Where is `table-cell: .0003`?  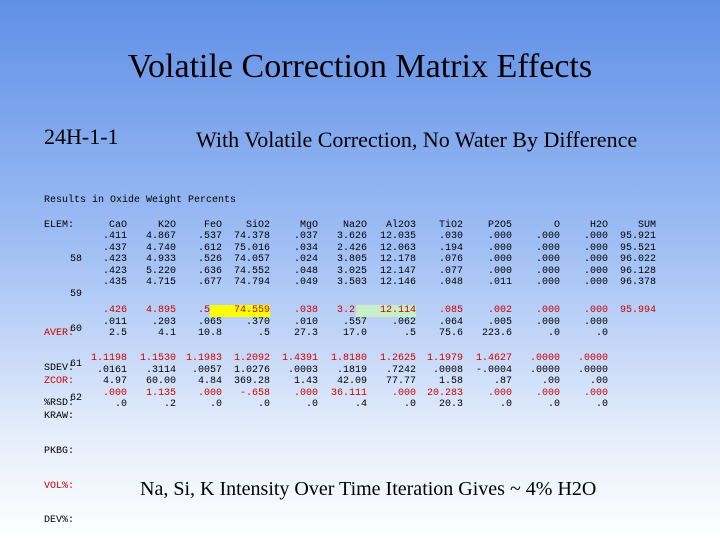
table-cell: .0003 is located at coordinates (302, 370).